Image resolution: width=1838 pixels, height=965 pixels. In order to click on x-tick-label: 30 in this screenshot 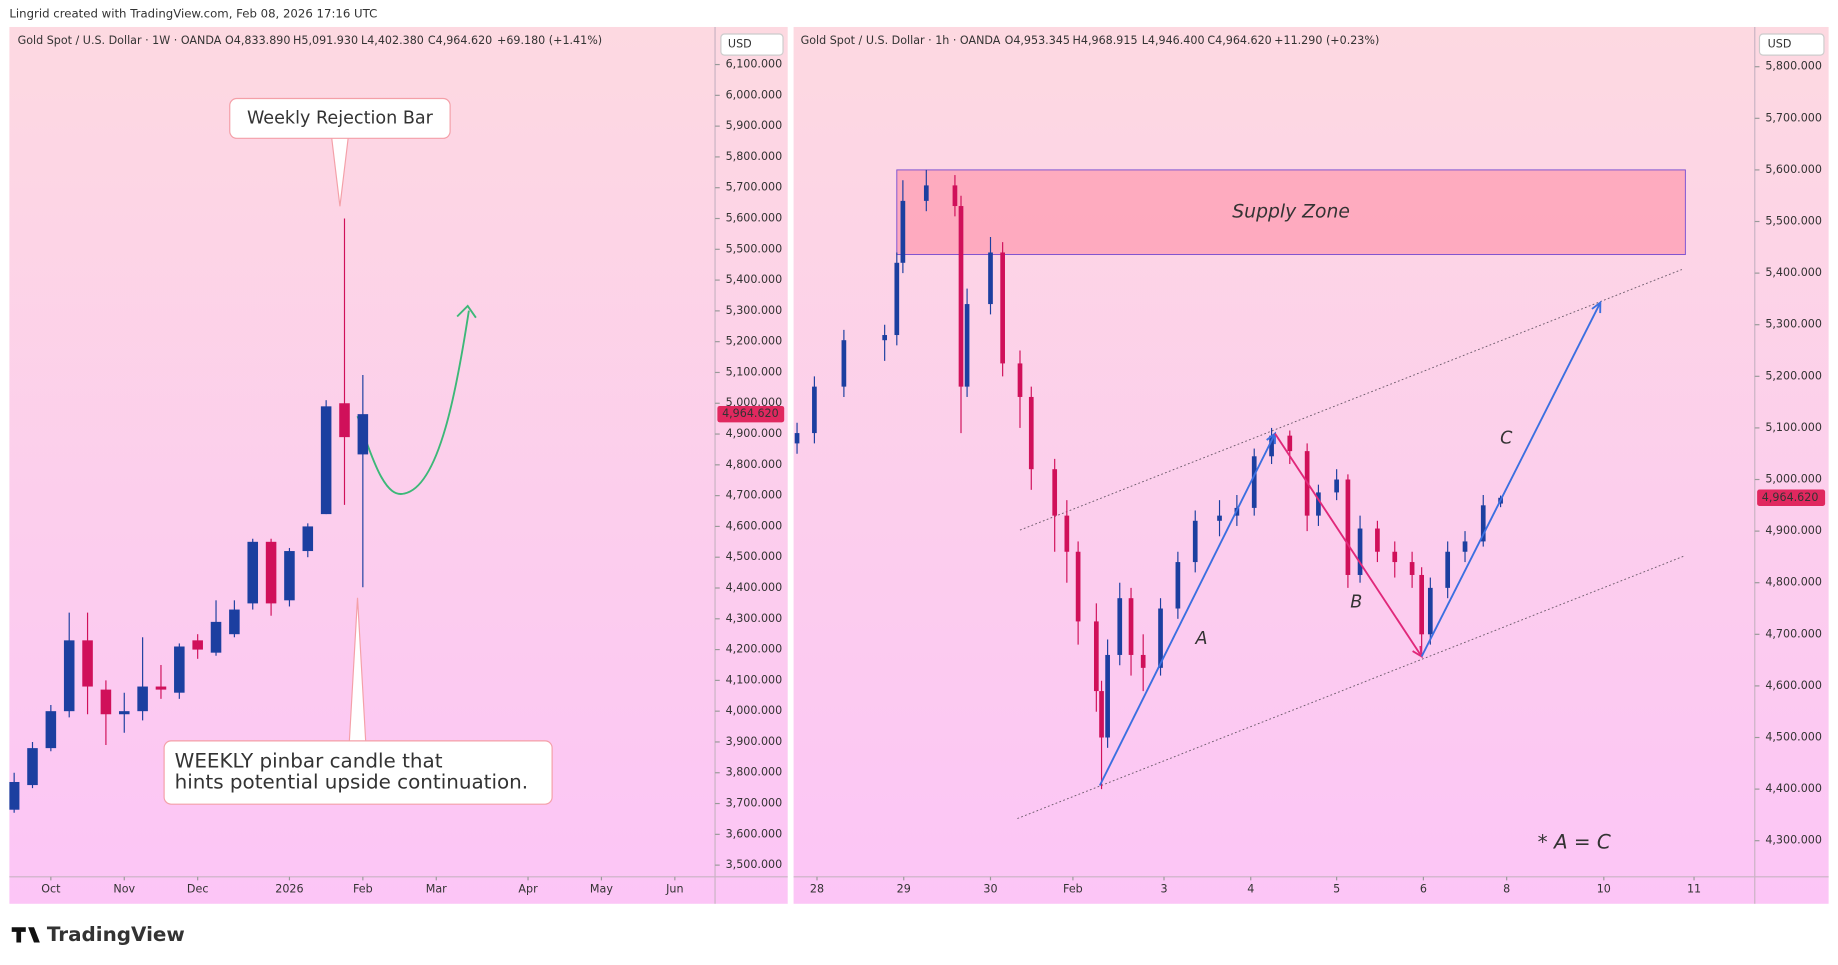, I will do `click(990, 889)`.